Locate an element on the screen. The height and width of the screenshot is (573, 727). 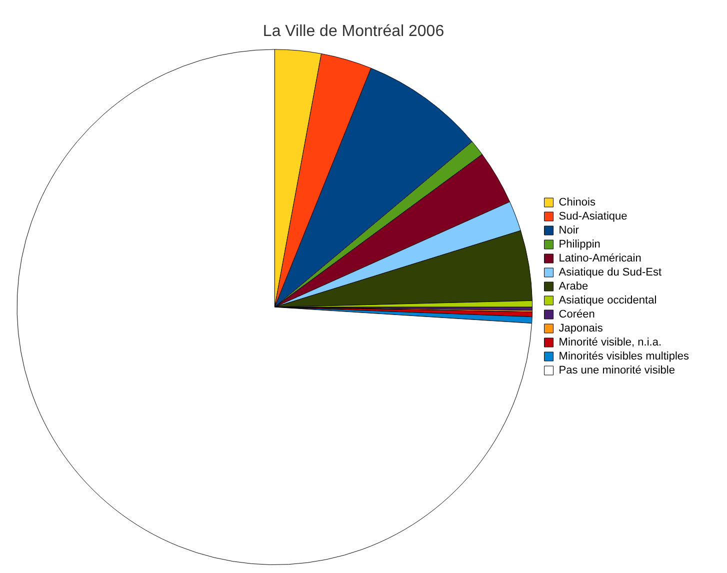
legend-label: Asiatique du Sud-Est is located at coordinates (610, 272).